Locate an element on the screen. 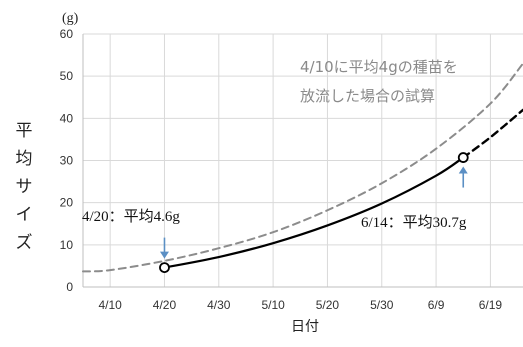  series-projection-line is located at coordinates (492, 133).